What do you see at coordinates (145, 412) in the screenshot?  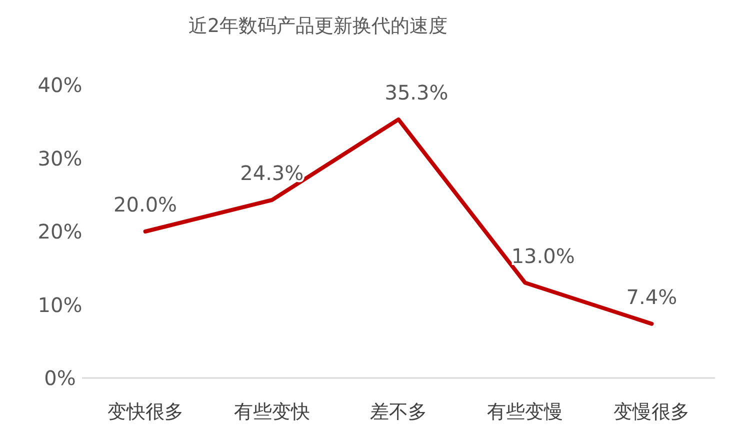 I see `x-tick-label: 变快很多` at bounding box center [145, 412].